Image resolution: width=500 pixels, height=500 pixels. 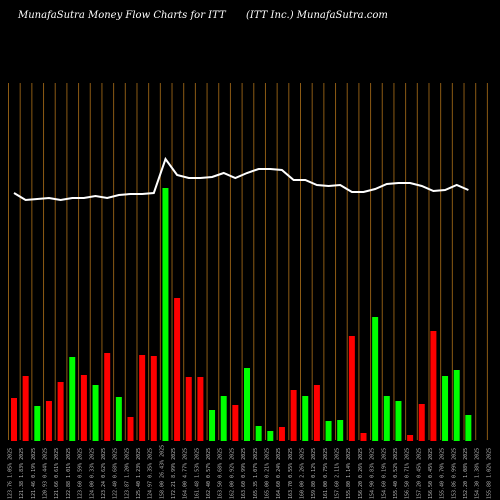 What do you see at coordinates (209, 473) in the screenshot?
I see `x-tick-label: 162.40 0.57% 2025` at bounding box center [209, 473].